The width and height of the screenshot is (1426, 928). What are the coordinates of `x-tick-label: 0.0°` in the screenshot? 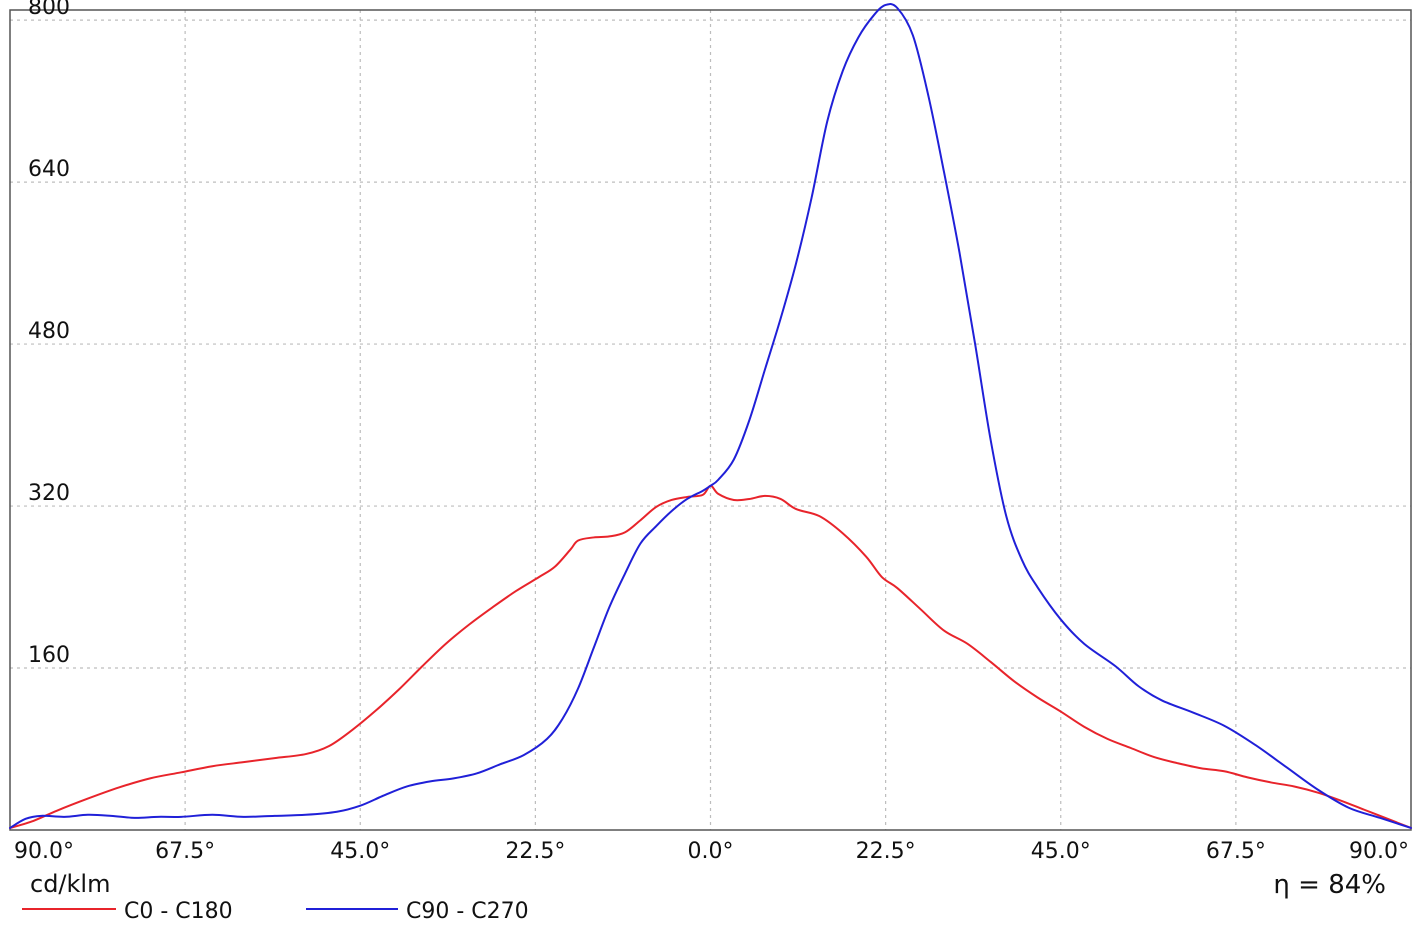 It's located at (711, 851).